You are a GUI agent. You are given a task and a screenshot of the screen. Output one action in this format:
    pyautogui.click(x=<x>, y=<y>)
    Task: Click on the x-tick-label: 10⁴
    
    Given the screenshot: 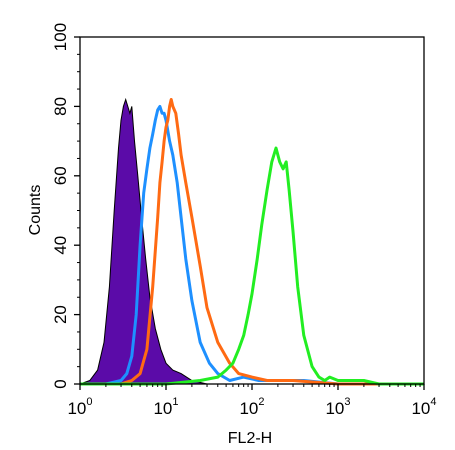 What is the action you would take?
    pyautogui.click(x=423, y=407)
    